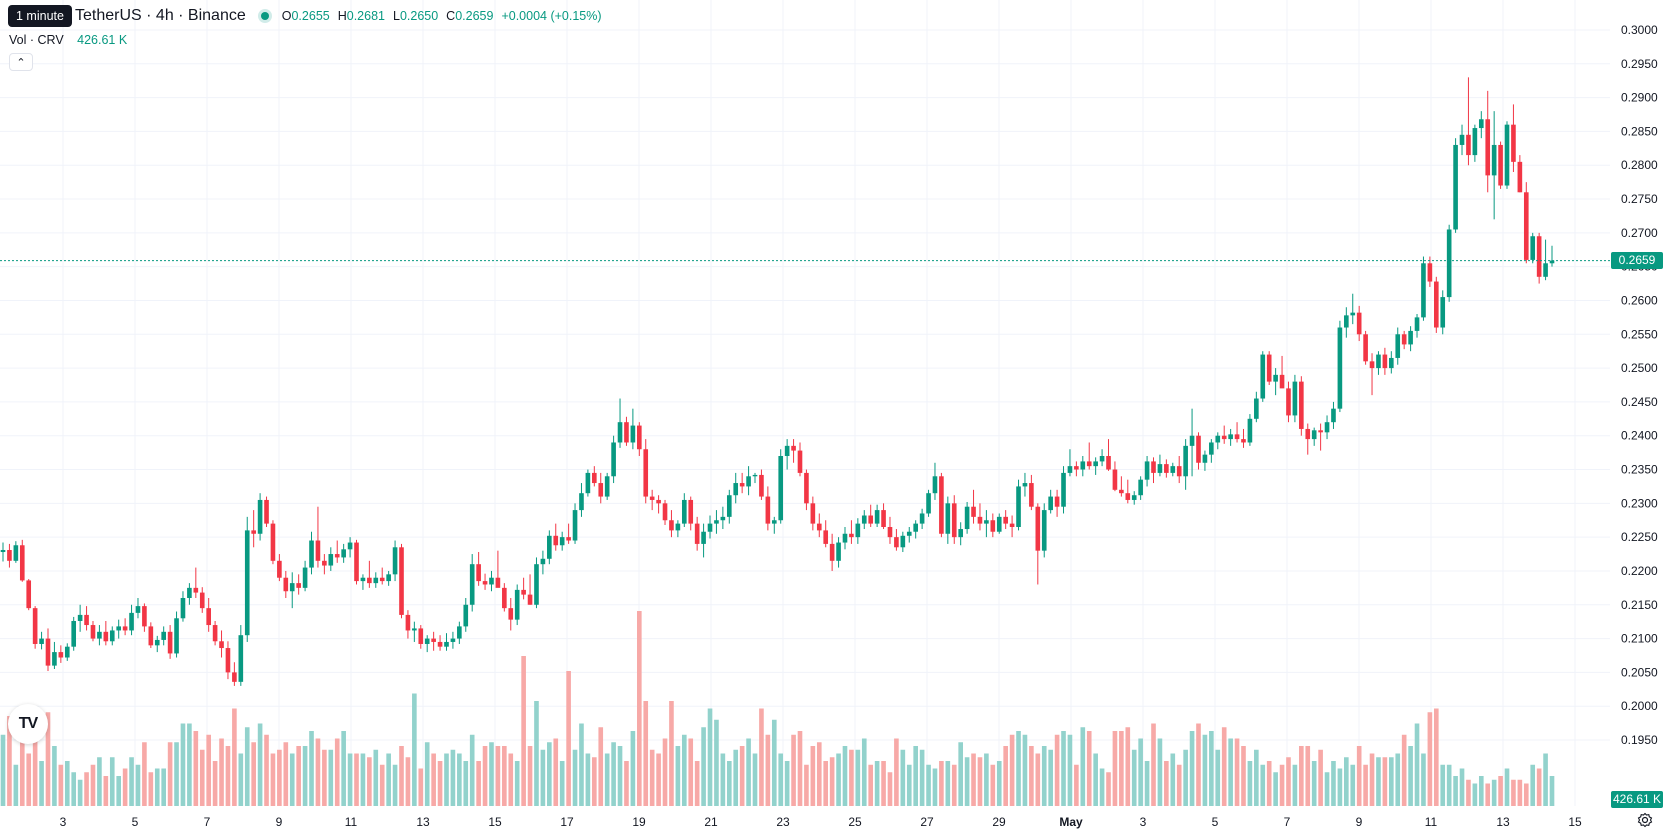  I want to click on market-status-icon, so click(264, 16).